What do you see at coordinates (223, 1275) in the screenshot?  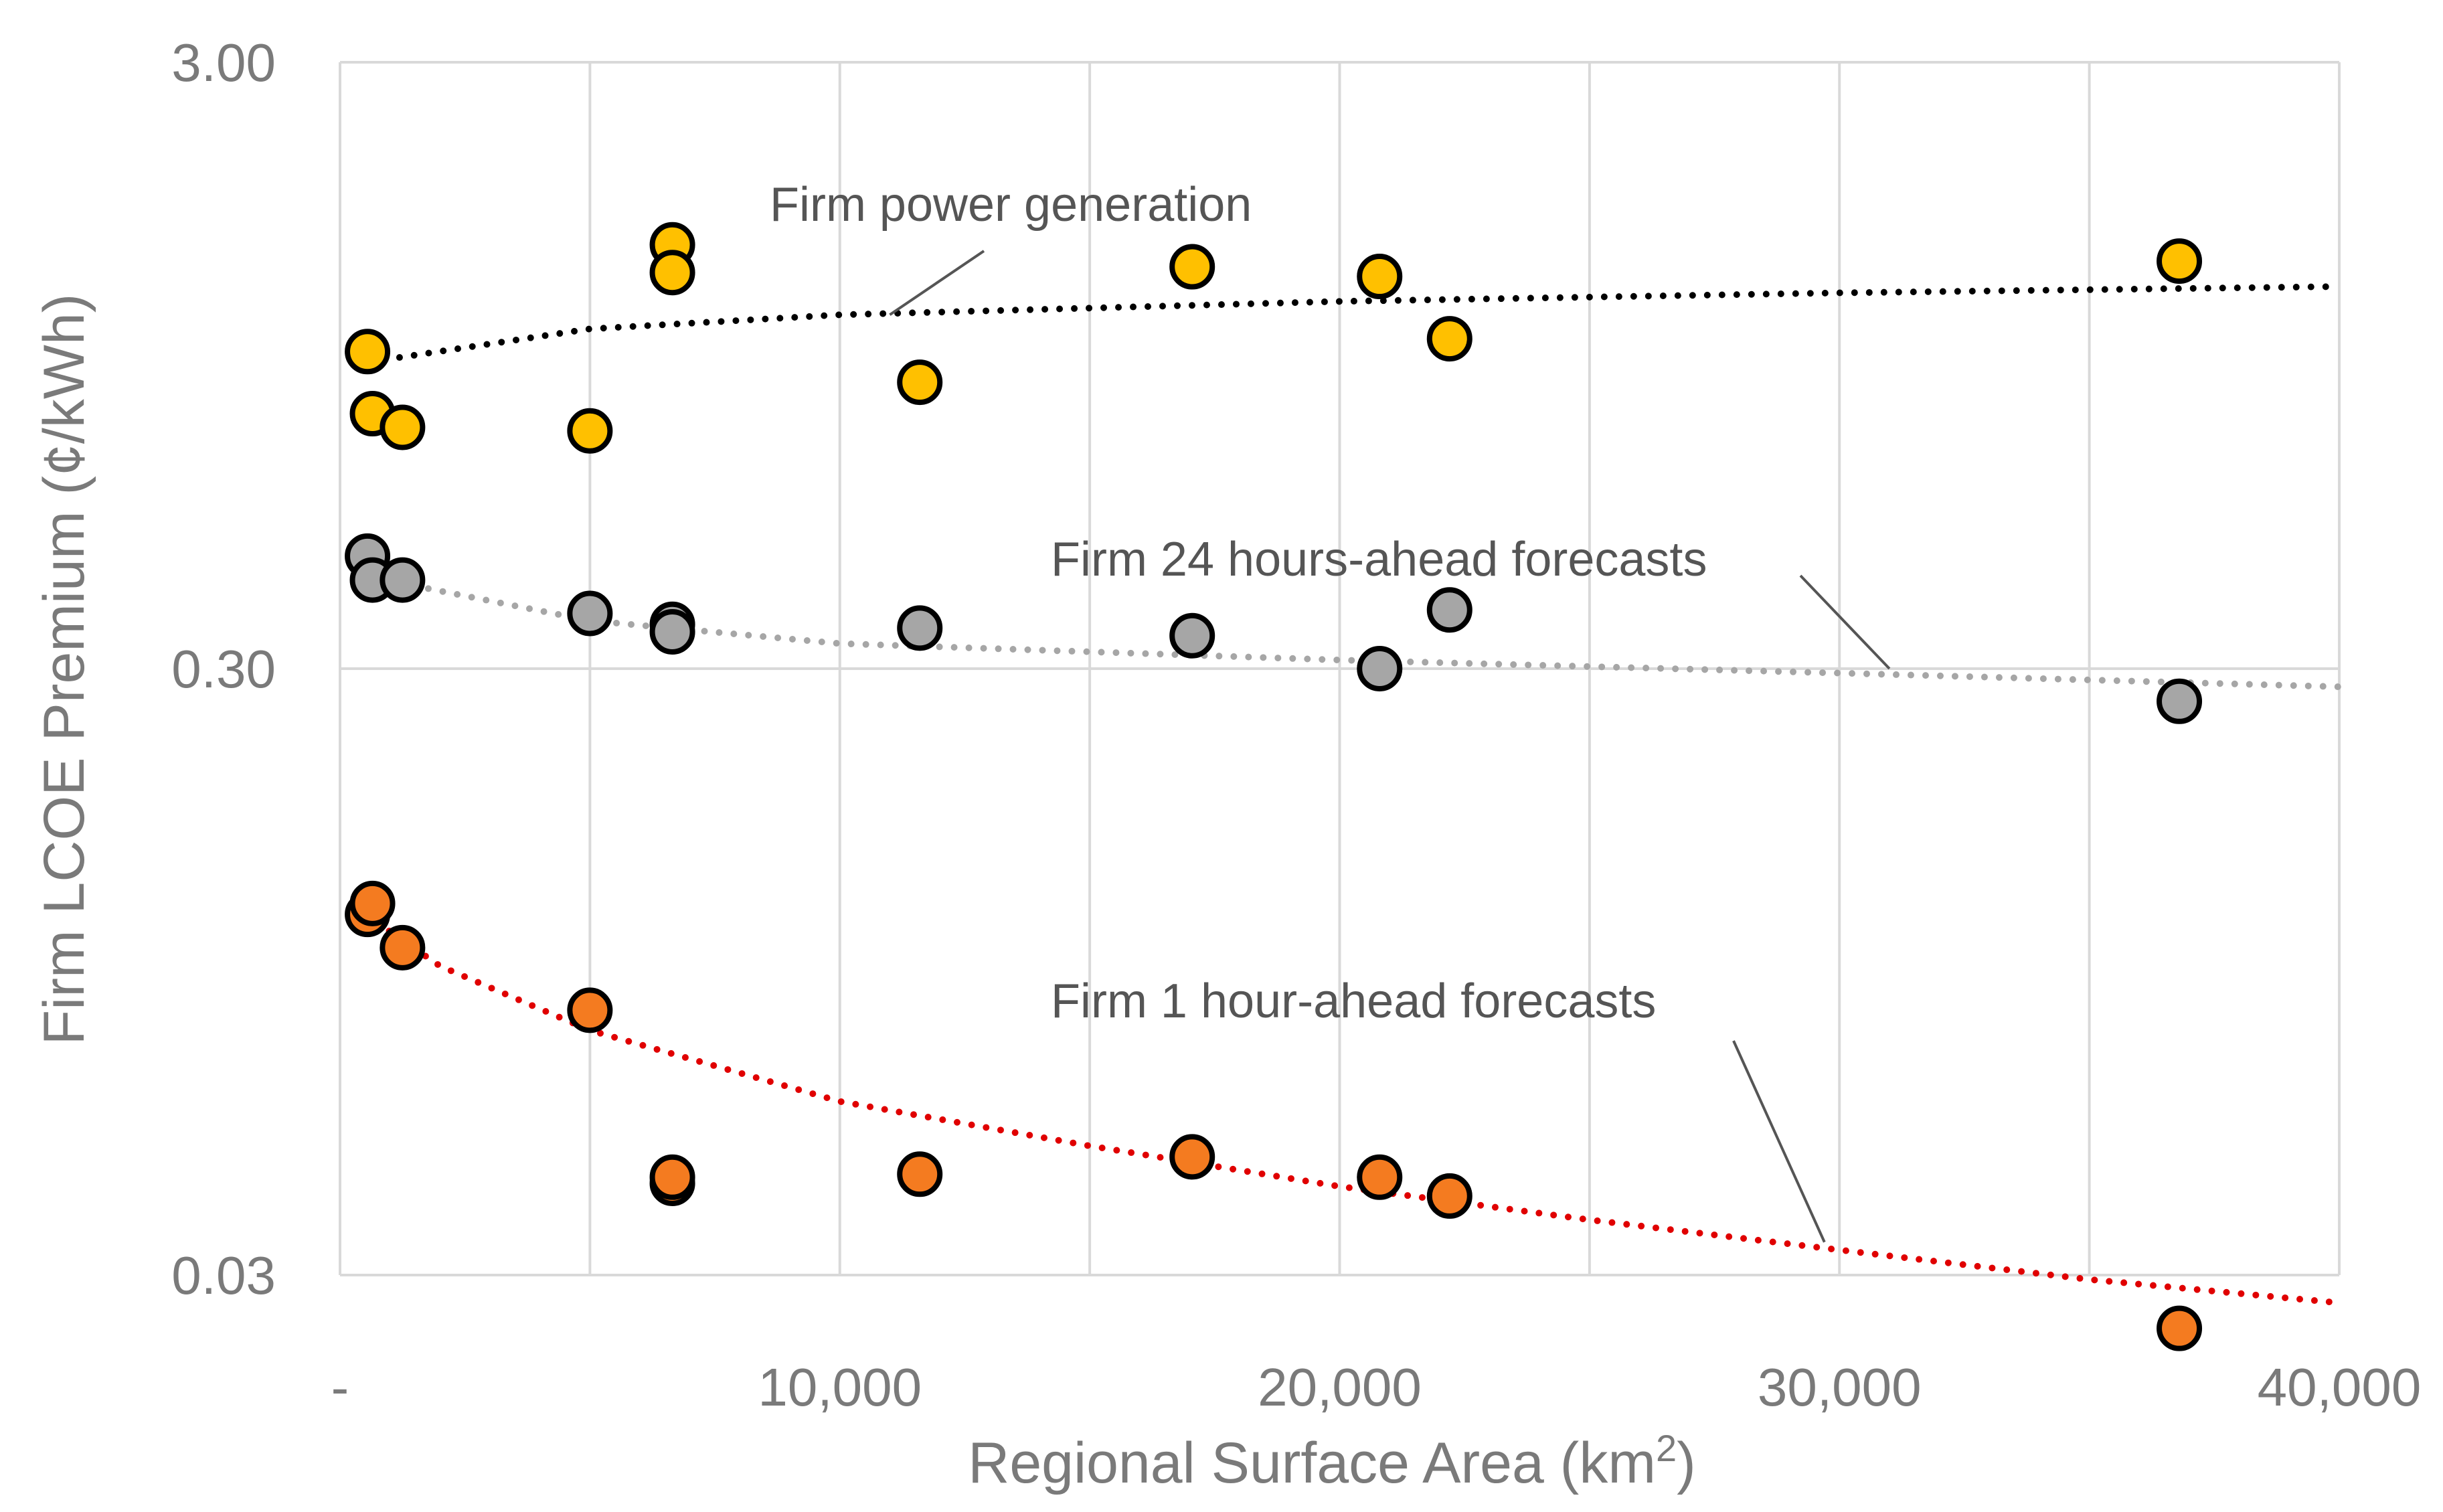 I see `y-tick-label: 0.03` at bounding box center [223, 1275].